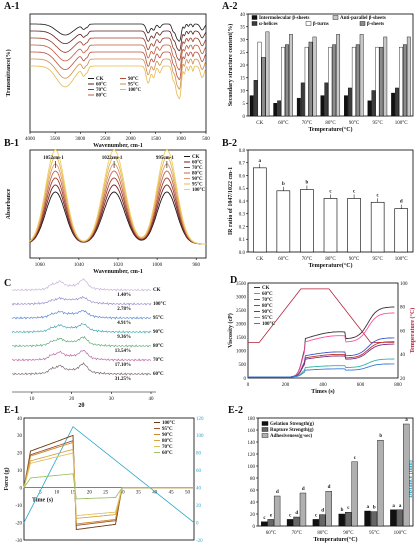  What do you see at coordinates (377, 259) in the screenshot?
I see `category-label: 95°C` at bounding box center [377, 259].